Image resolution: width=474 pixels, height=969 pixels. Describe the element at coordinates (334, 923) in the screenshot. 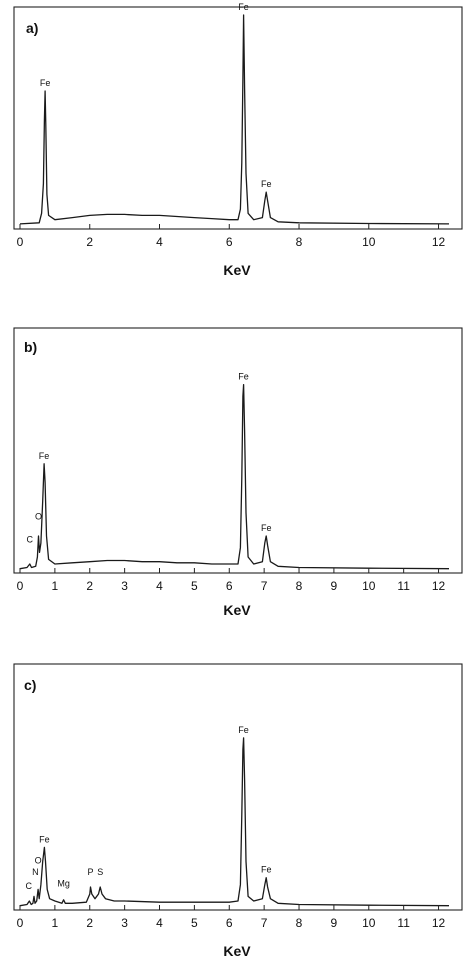

I see `panel-c-tick-label: 9` at that location.